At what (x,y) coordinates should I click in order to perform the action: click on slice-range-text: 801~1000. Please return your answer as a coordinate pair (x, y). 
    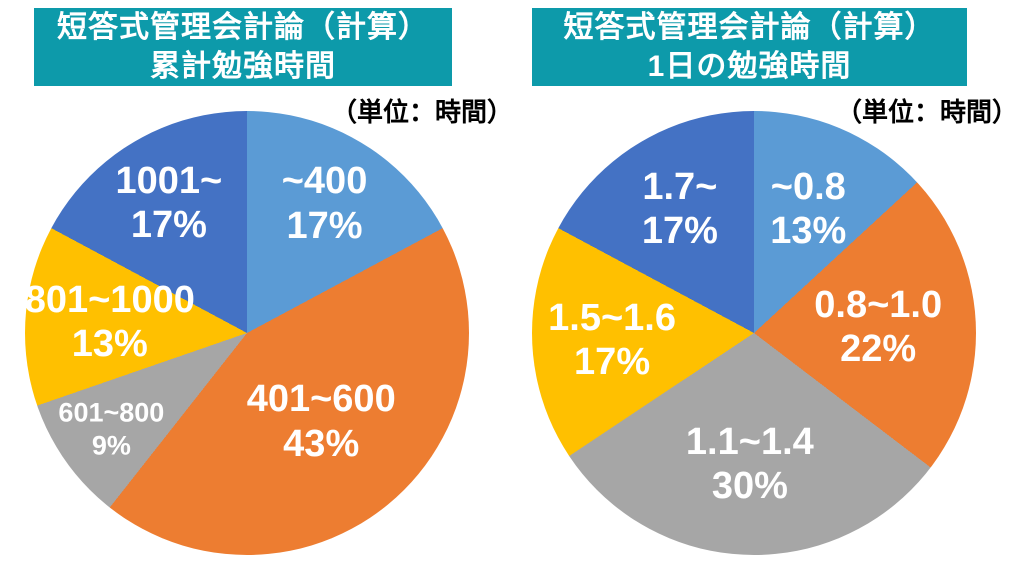
    Looking at the image, I should click on (109, 300).